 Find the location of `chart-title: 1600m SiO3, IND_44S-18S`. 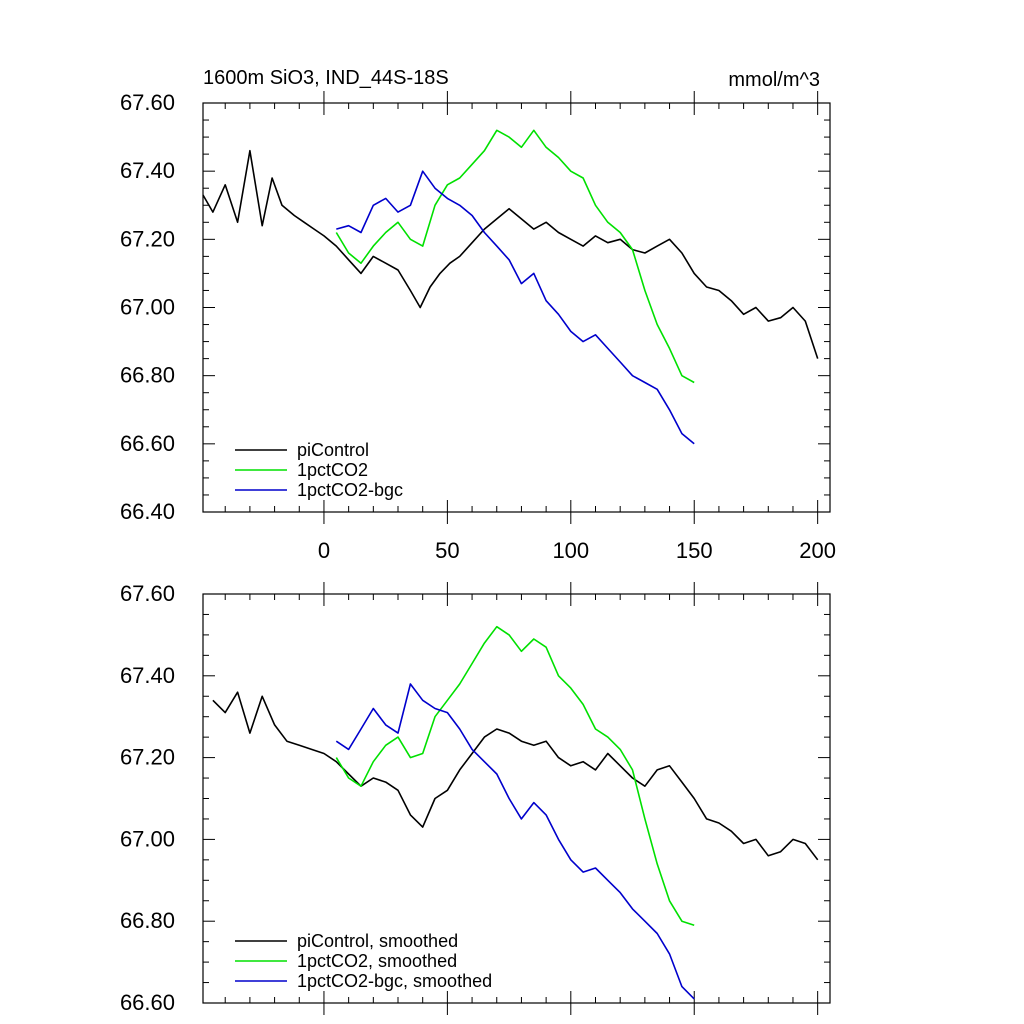

chart-title: 1600m SiO3, IND_44S-18S is located at coordinates (326, 78).